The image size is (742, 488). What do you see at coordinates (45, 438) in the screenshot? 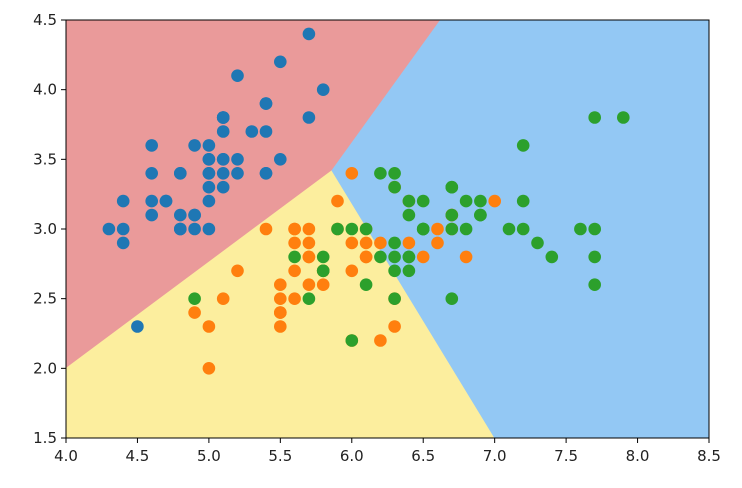
I see `y-tick-label: 1.5` at bounding box center [45, 438].